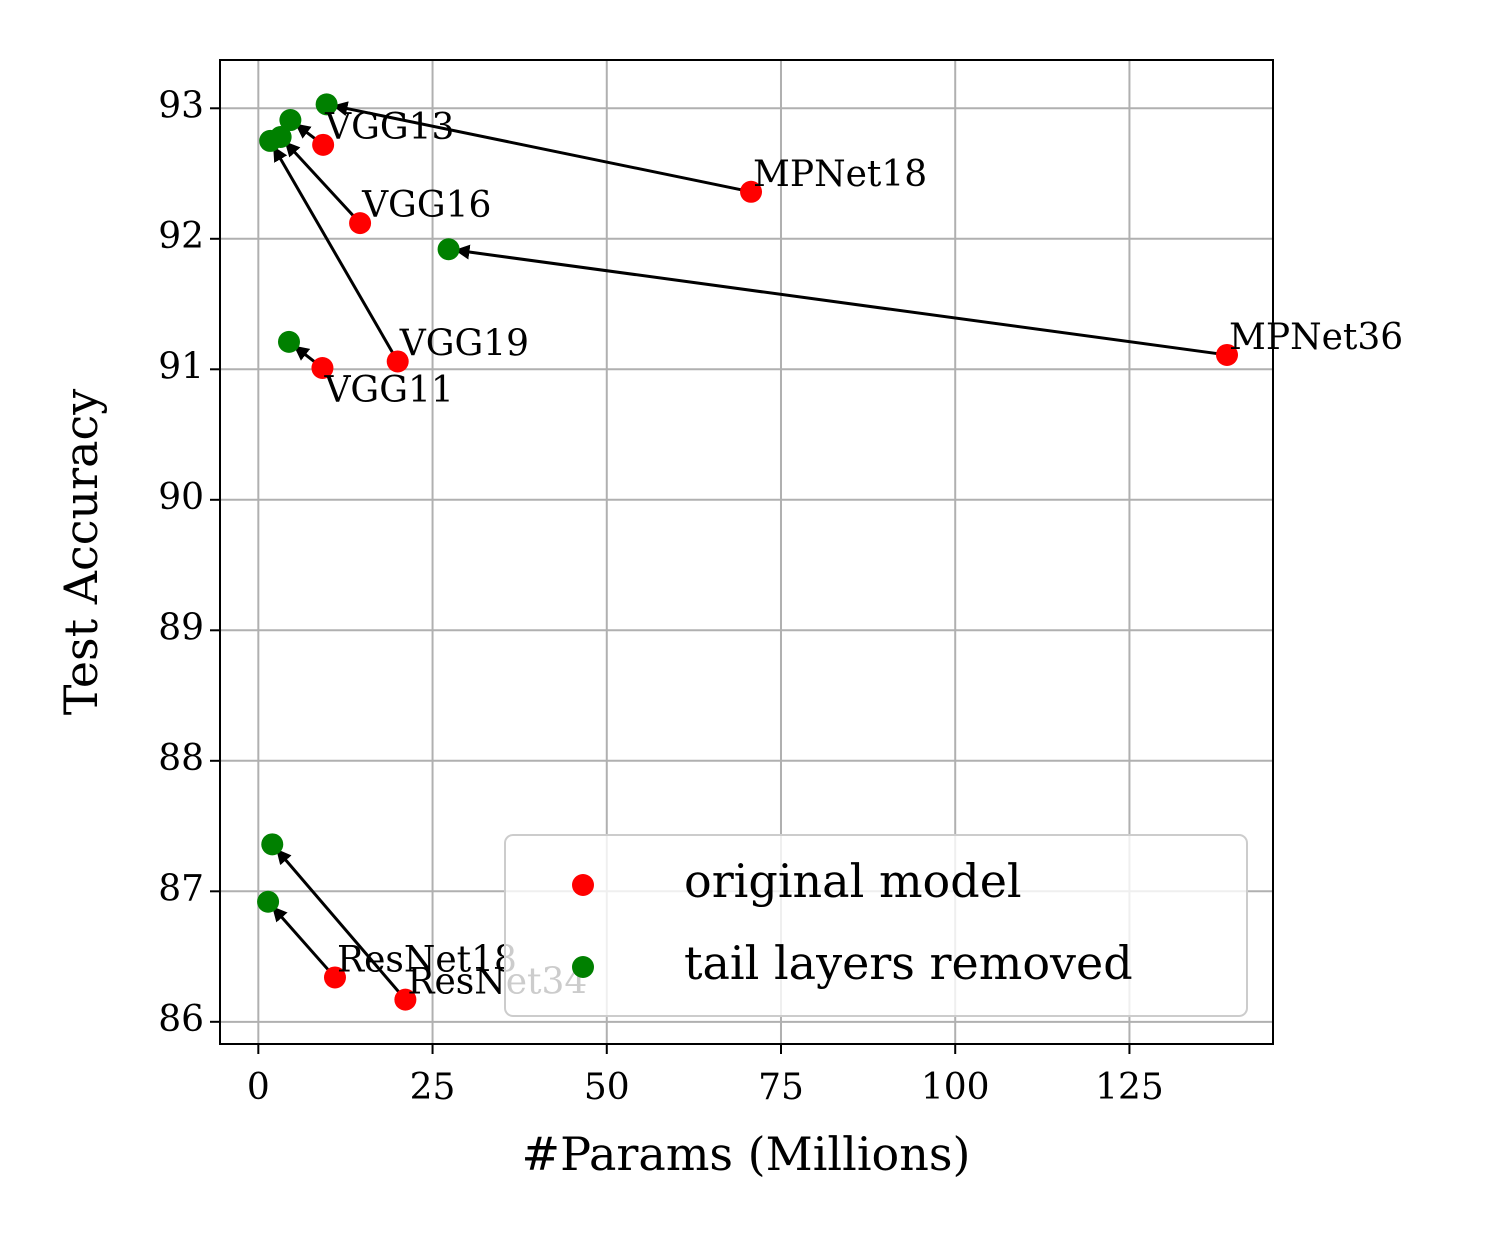 This screenshot has height=1250, width=1500. What do you see at coordinates (388, 390) in the screenshot?
I see `point-label: VGG11` at bounding box center [388, 390].